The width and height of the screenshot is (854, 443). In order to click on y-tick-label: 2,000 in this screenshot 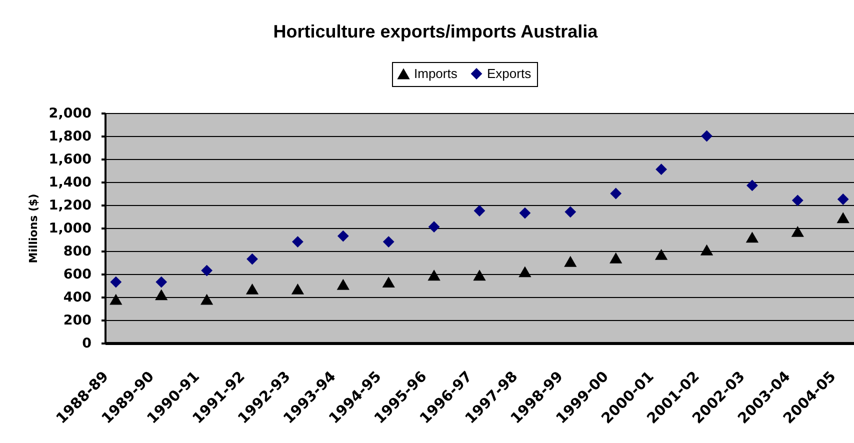, I will do `click(70, 114)`.